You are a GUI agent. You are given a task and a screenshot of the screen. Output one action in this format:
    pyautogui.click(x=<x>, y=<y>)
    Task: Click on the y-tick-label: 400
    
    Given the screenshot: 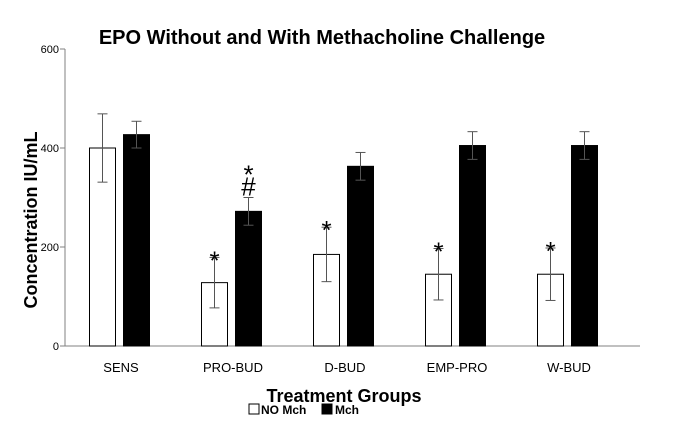 What is the action you would take?
    pyautogui.click(x=50, y=149)
    